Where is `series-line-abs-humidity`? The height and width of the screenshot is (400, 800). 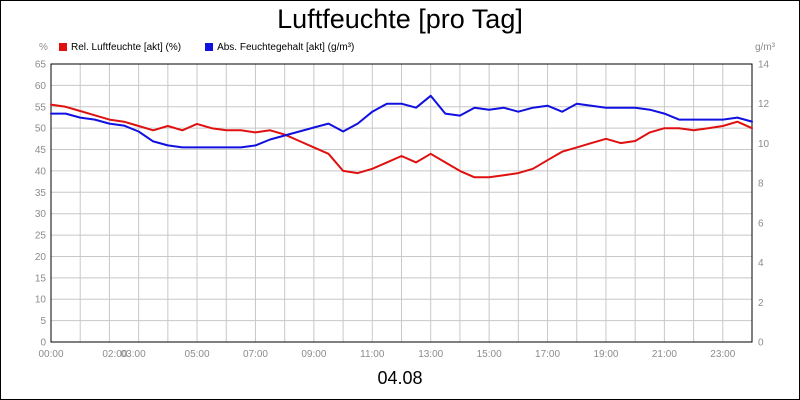
series-line-abs-humidity is located at coordinates (401, 121).